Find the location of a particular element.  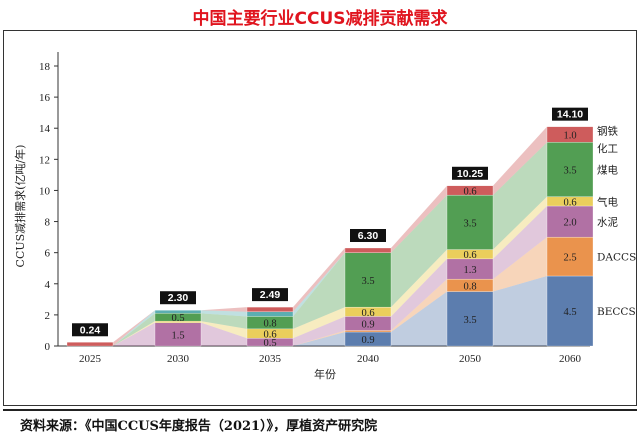

segment-value-label: 2.5 is located at coordinates (569, 258).